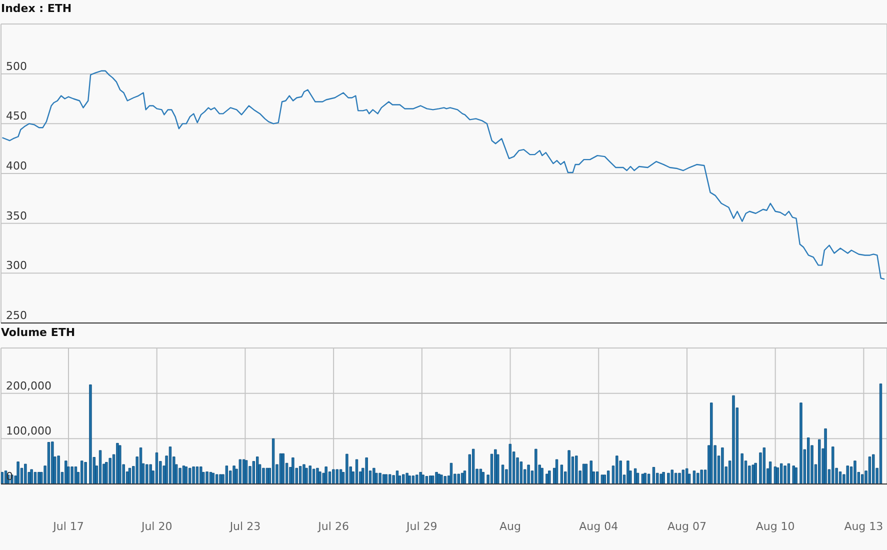 The height and width of the screenshot is (550, 887). I want to click on y-tick-label: 350, so click(16, 215).